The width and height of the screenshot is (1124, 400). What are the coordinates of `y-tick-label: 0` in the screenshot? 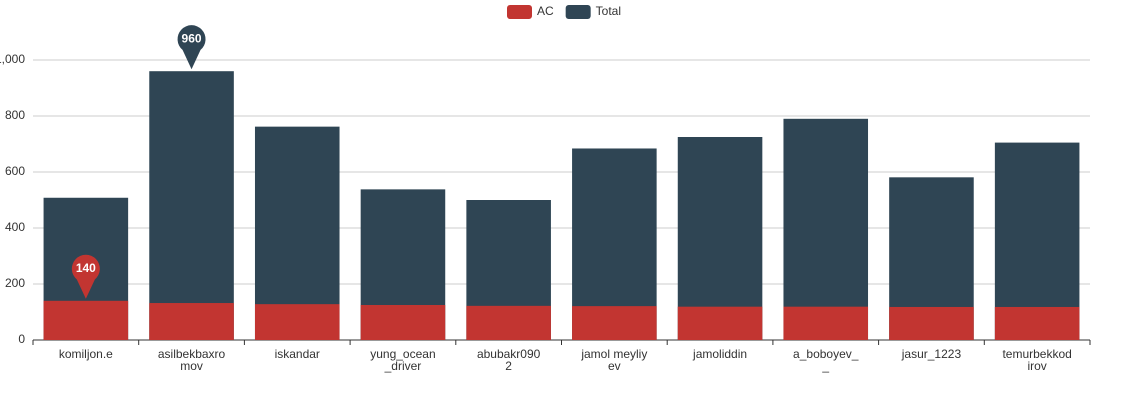 It's located at (21, 339).